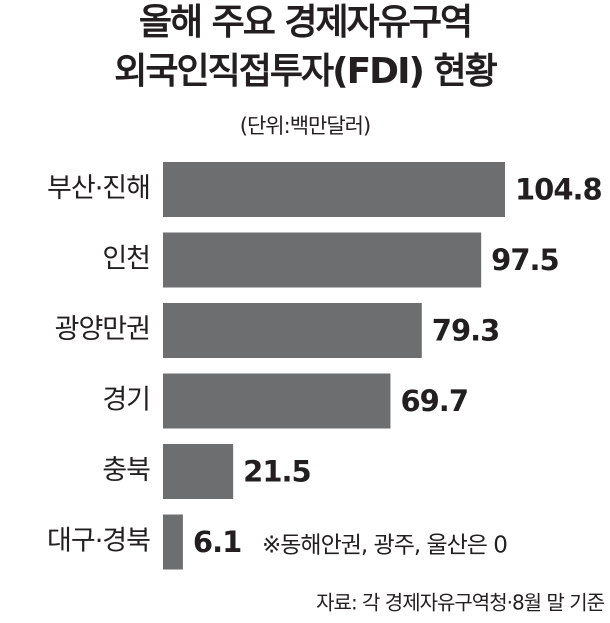 Image resolution: width=610 pixels, height=623 pixels. I want to click on chart-title: 올해 주요 경제자유구역, so click(305, 22).